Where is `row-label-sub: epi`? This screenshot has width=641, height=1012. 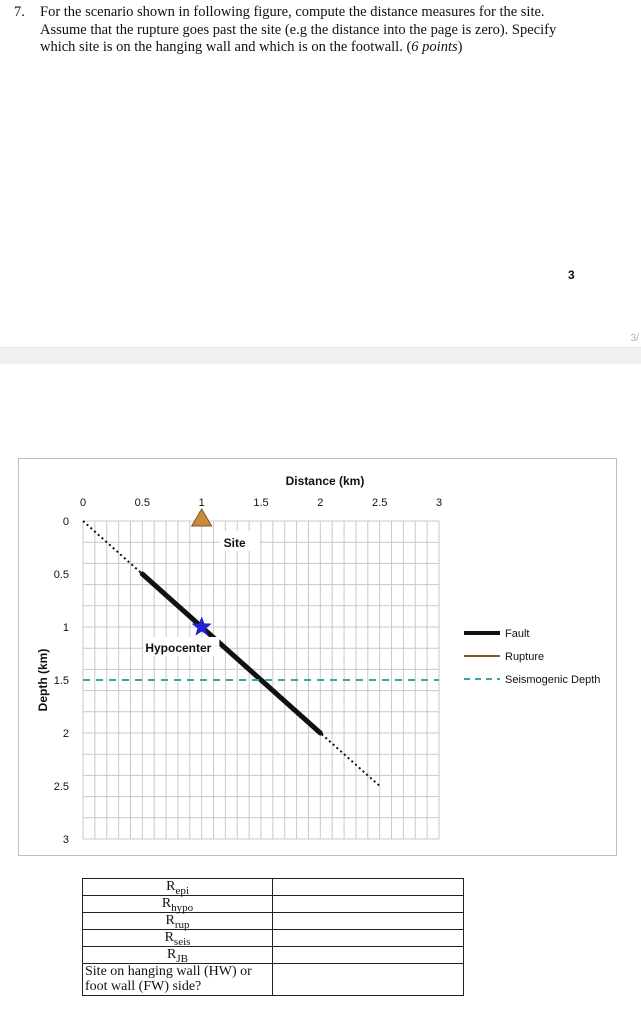 row-label-sub: epi is located at coordinates (182, 891).